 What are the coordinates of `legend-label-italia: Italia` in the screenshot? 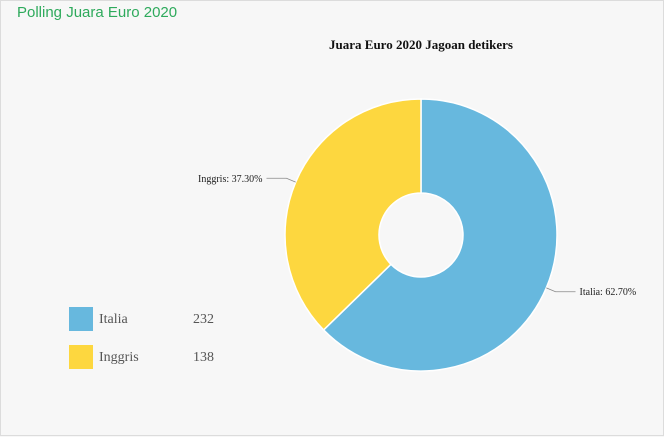 It's located at (113, 319).